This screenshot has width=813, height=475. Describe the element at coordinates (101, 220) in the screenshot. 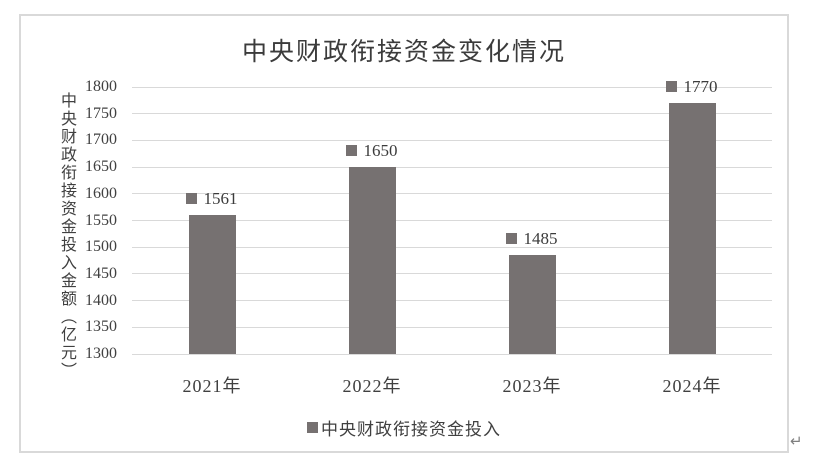

I see `y-tick-label: 1550` at that location.